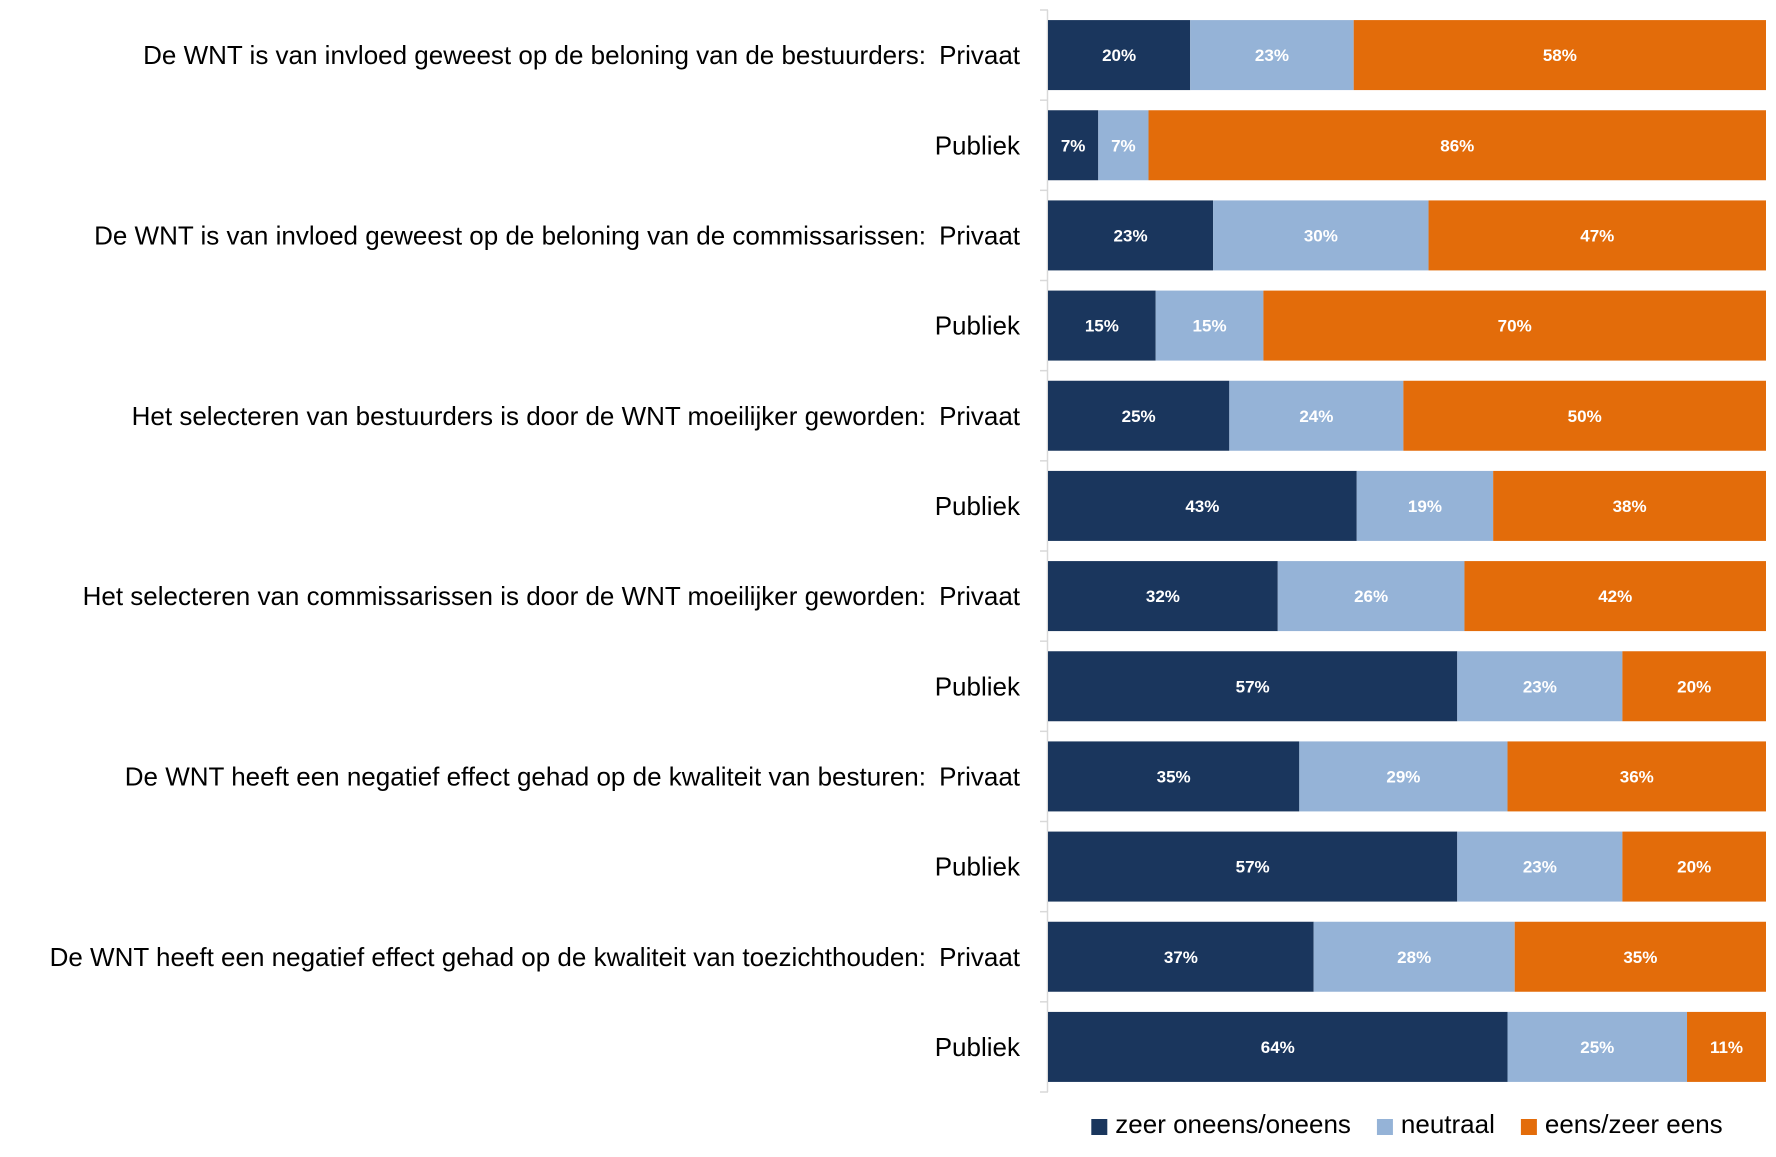 This screenshot has width=1776, height=1157. I want to click on data-label: 11%, so click(1726, 1047).